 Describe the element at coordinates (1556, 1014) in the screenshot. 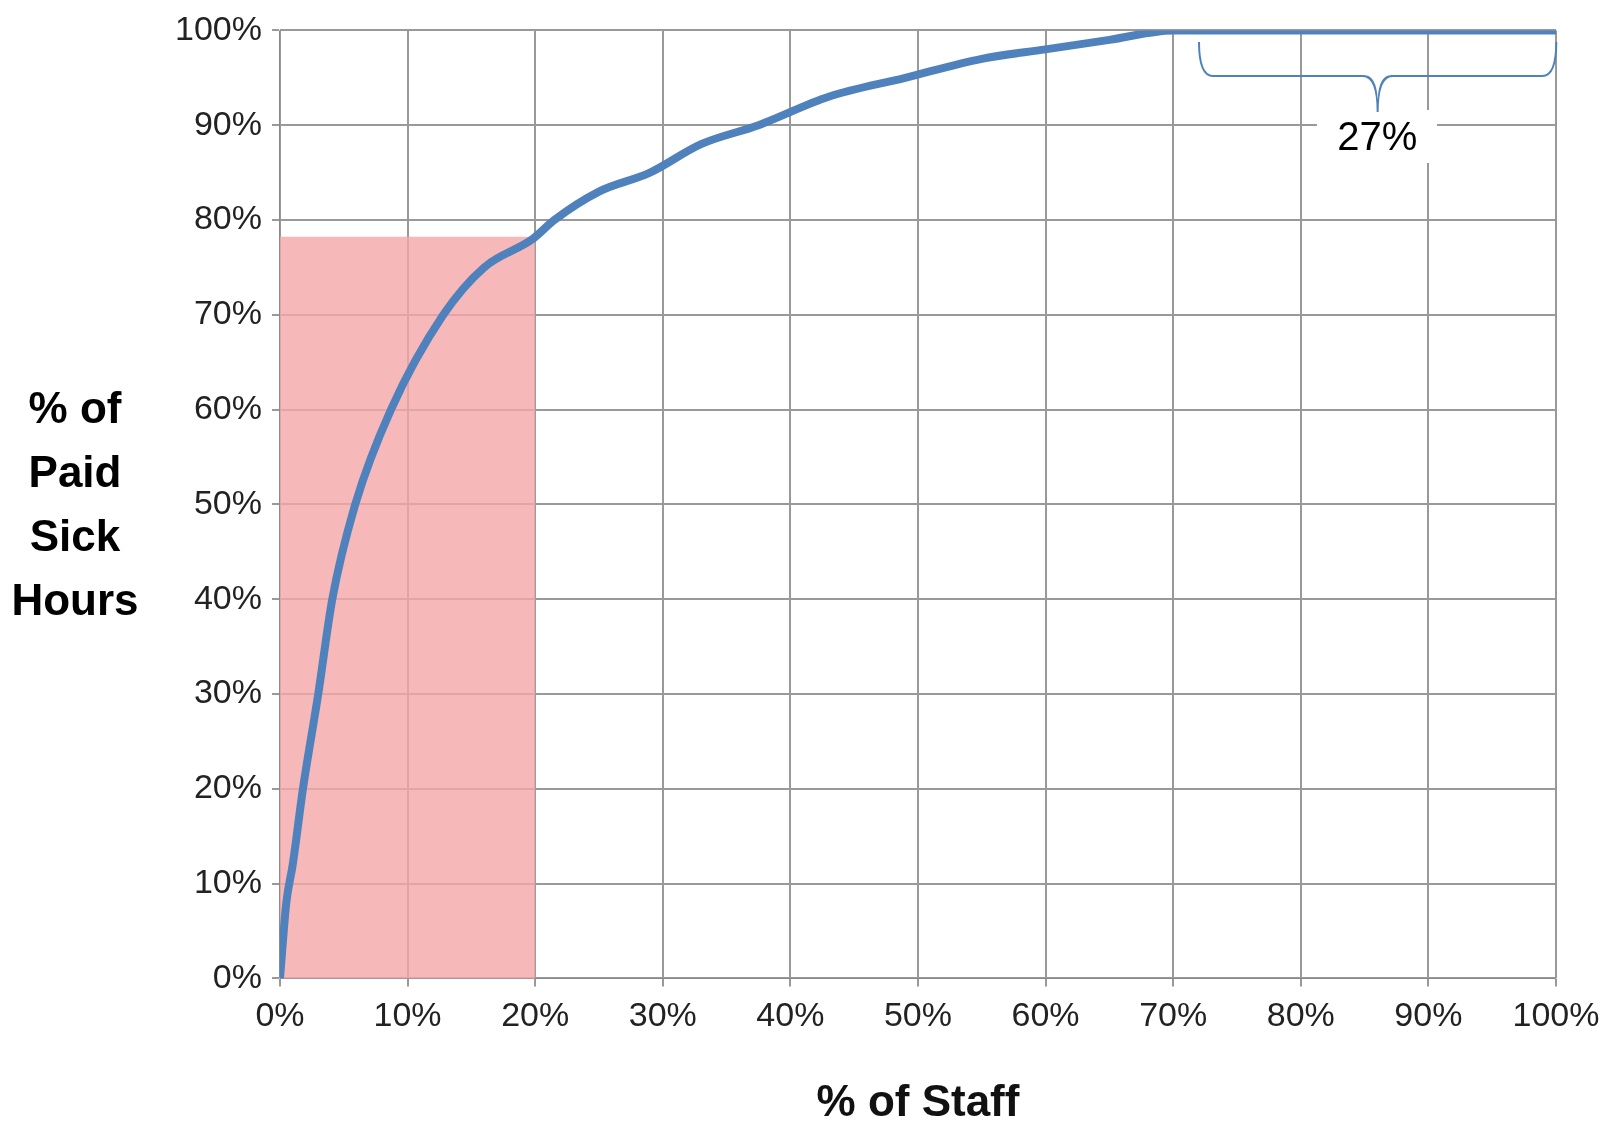

I see `x-tick-label: 100%` at that location.